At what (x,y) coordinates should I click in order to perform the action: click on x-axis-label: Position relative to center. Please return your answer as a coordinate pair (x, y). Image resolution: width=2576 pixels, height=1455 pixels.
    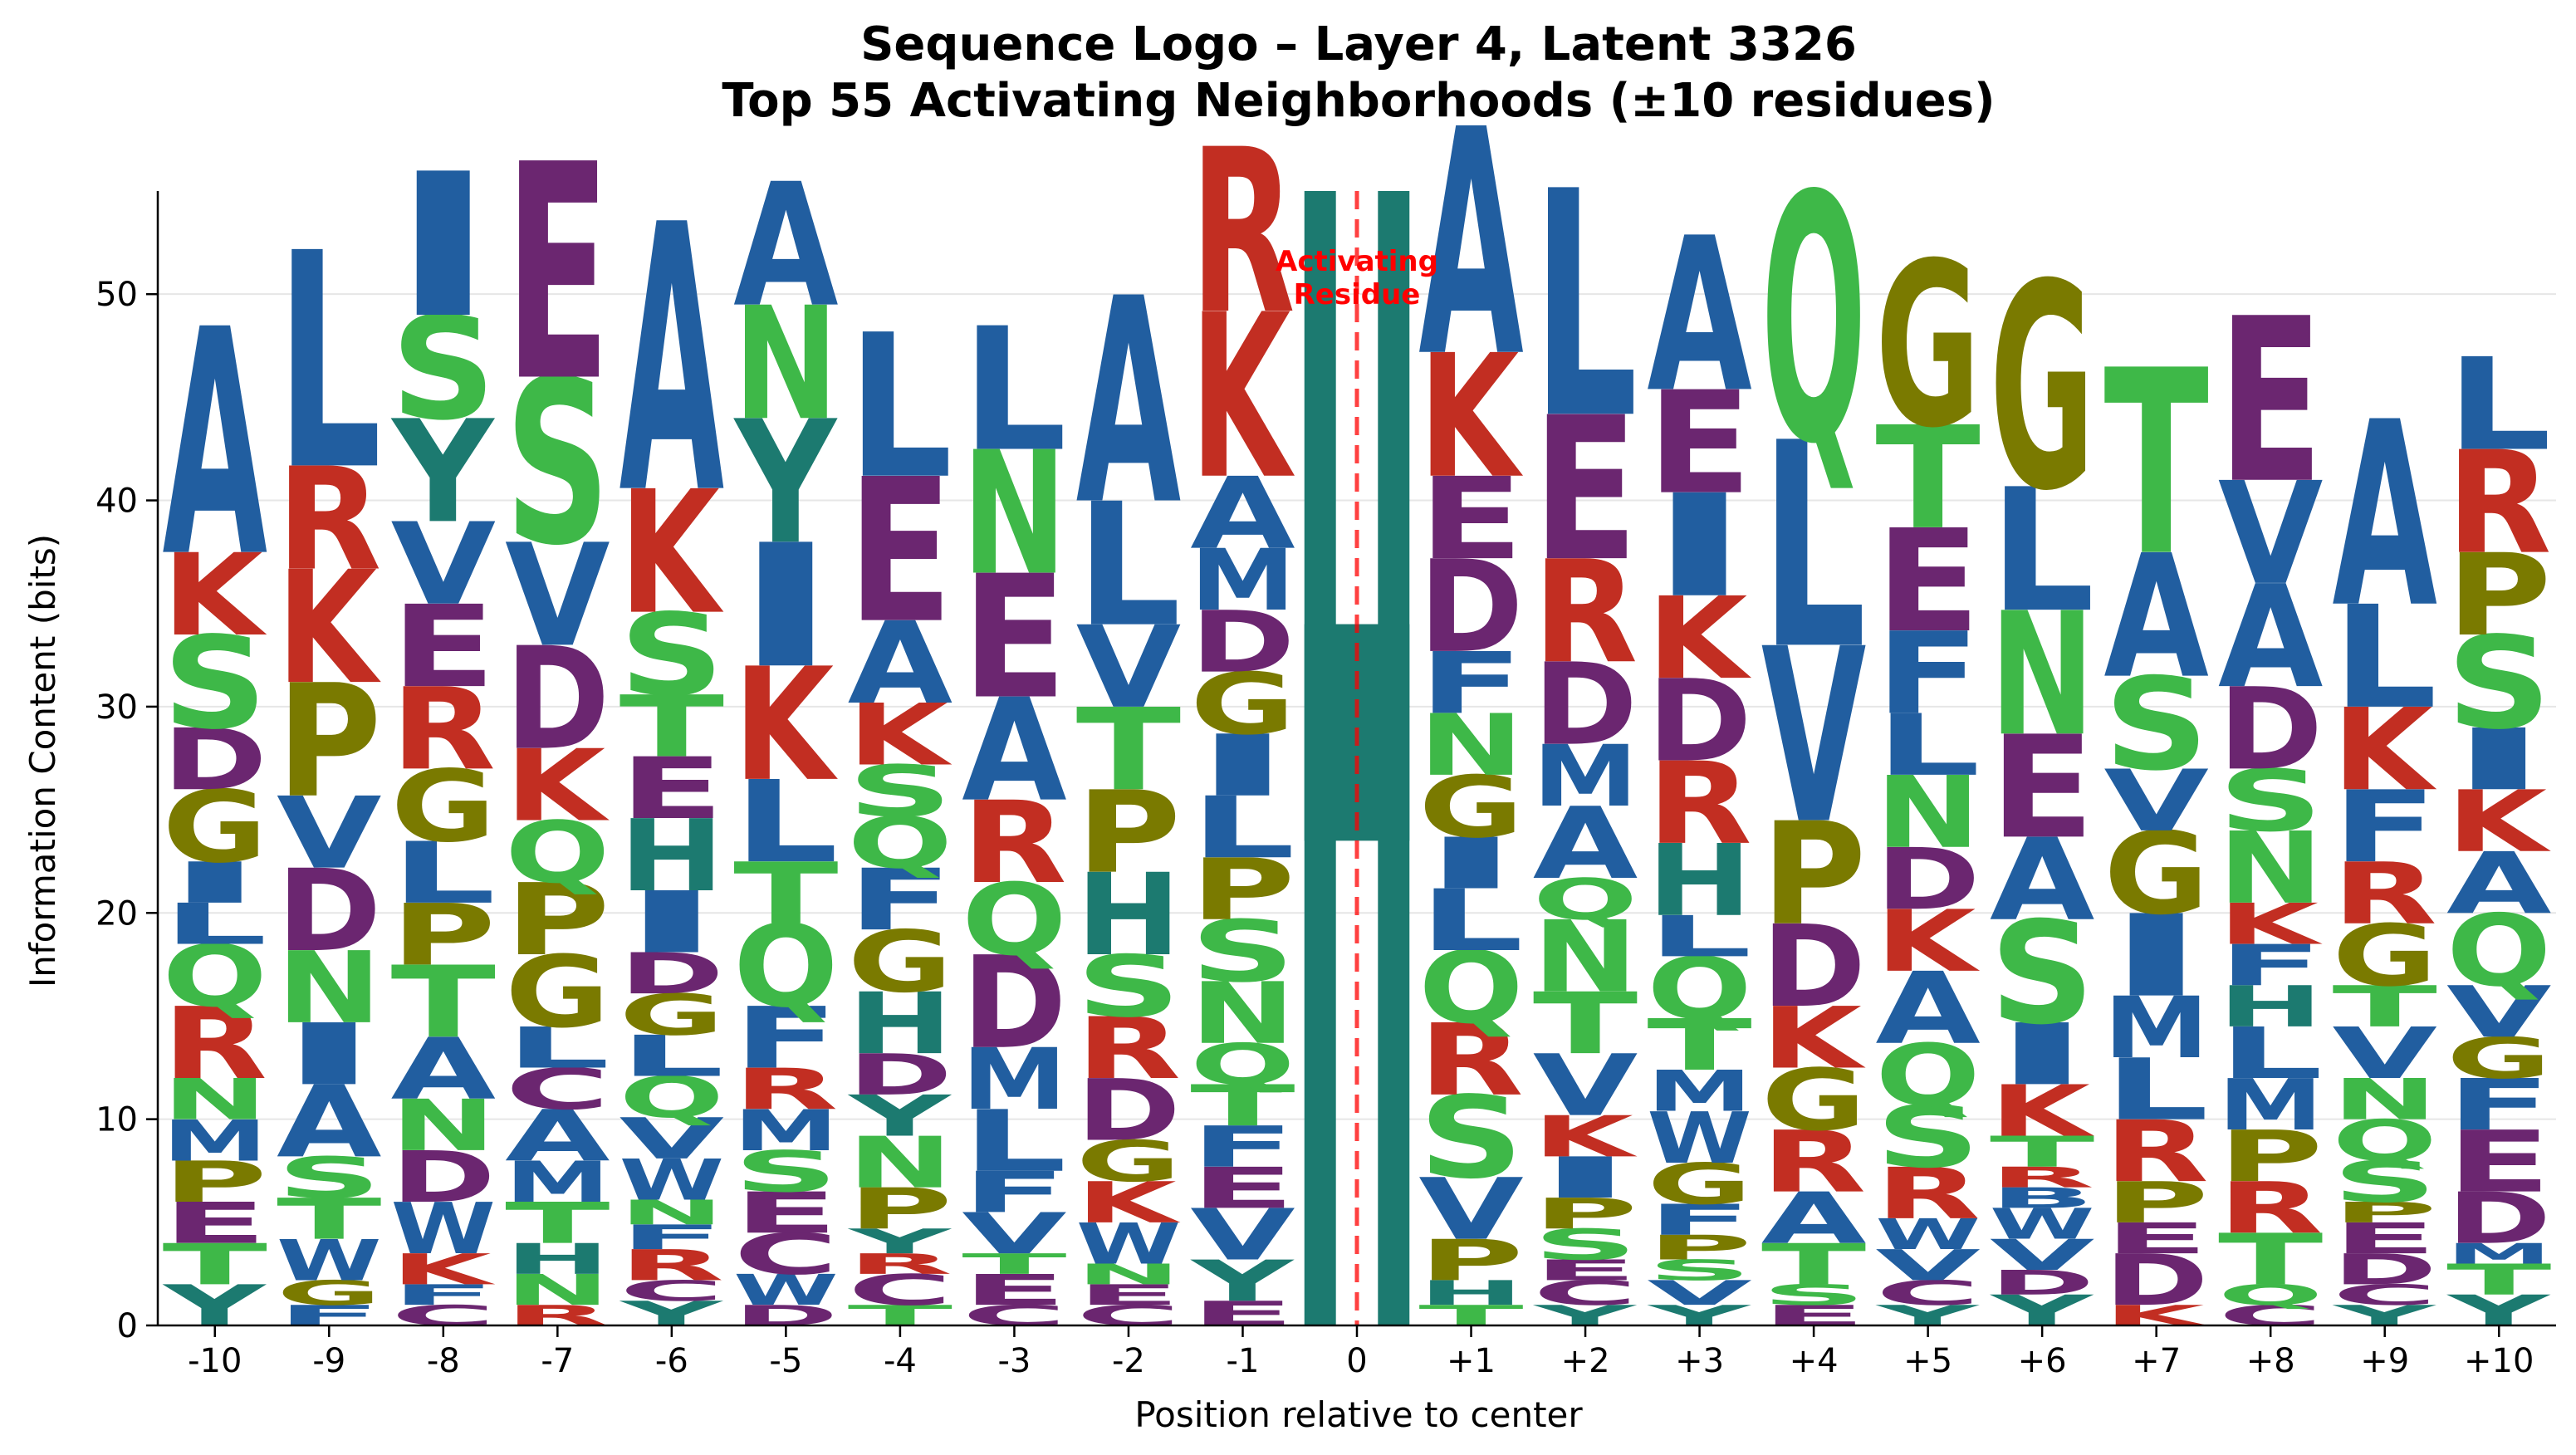
    Looking at the image, I should click on (1359, 1414).